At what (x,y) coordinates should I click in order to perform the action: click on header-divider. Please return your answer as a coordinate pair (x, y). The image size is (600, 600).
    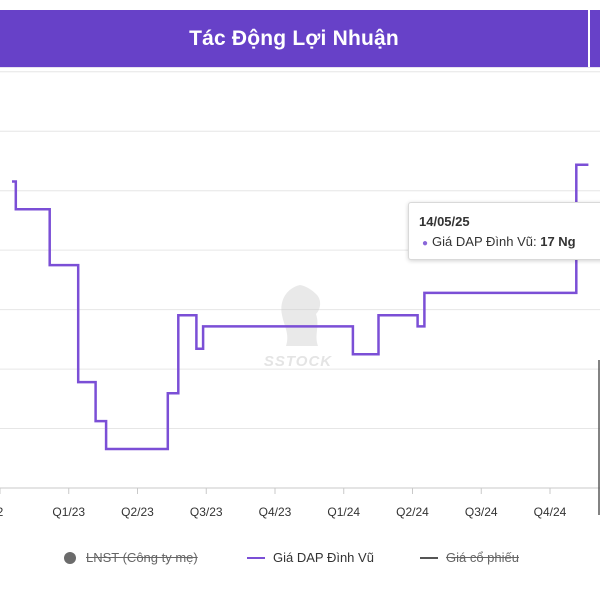
    Looking at the image, I should click on (300, 67).